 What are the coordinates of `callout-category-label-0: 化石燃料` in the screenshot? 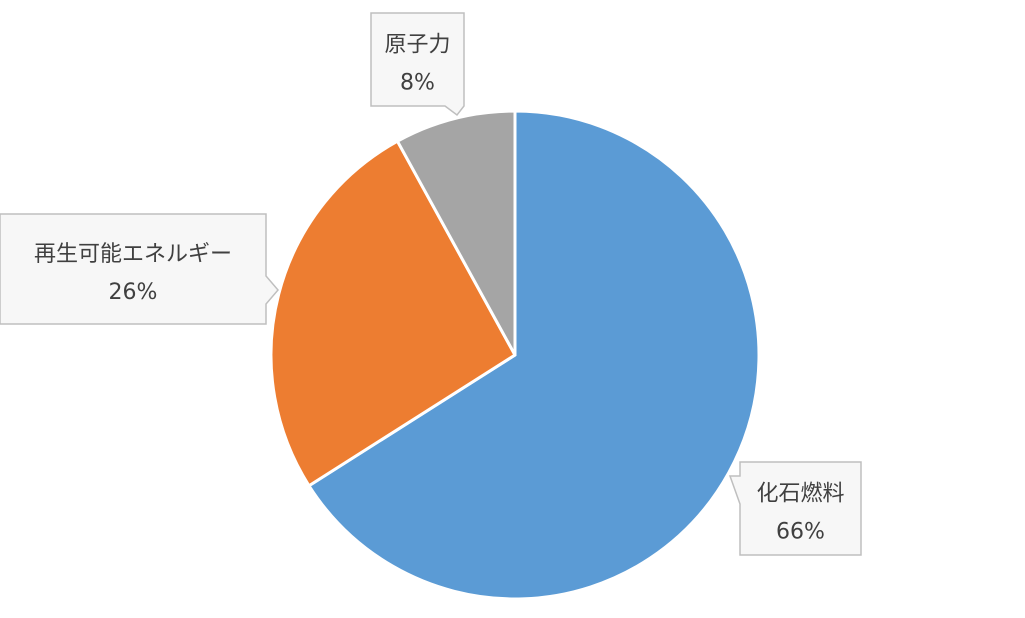 It's located at (800, 494).